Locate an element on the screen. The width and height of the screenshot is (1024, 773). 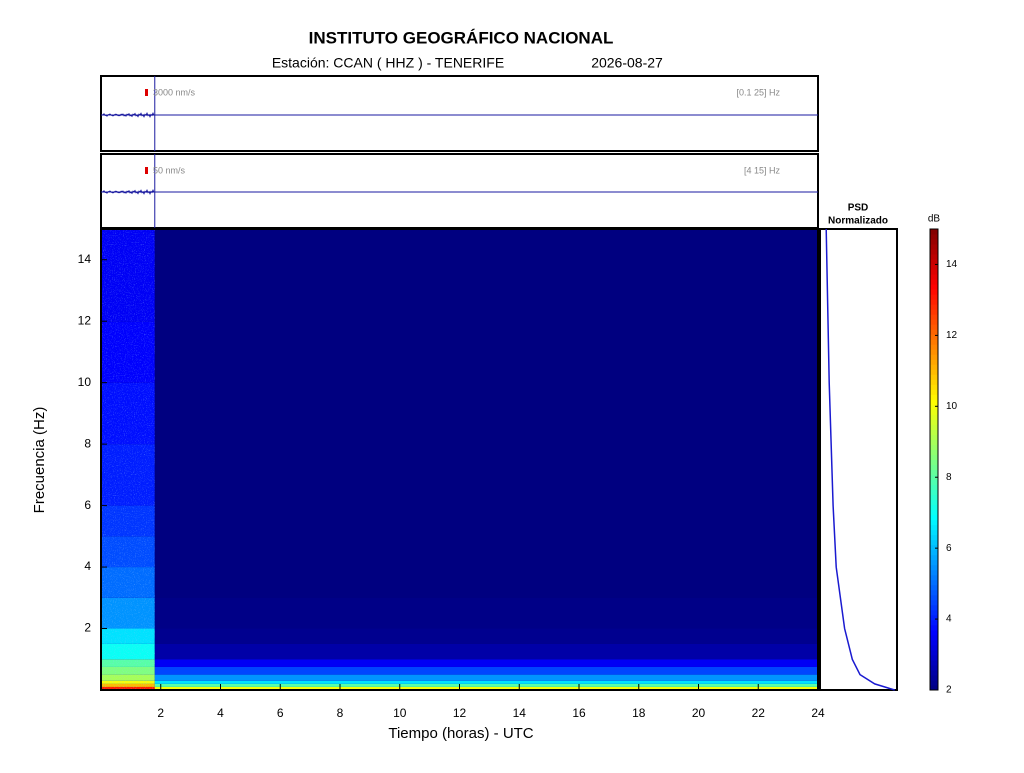
colorbar-tick-label: 10 is located at coordinates (952, 406).